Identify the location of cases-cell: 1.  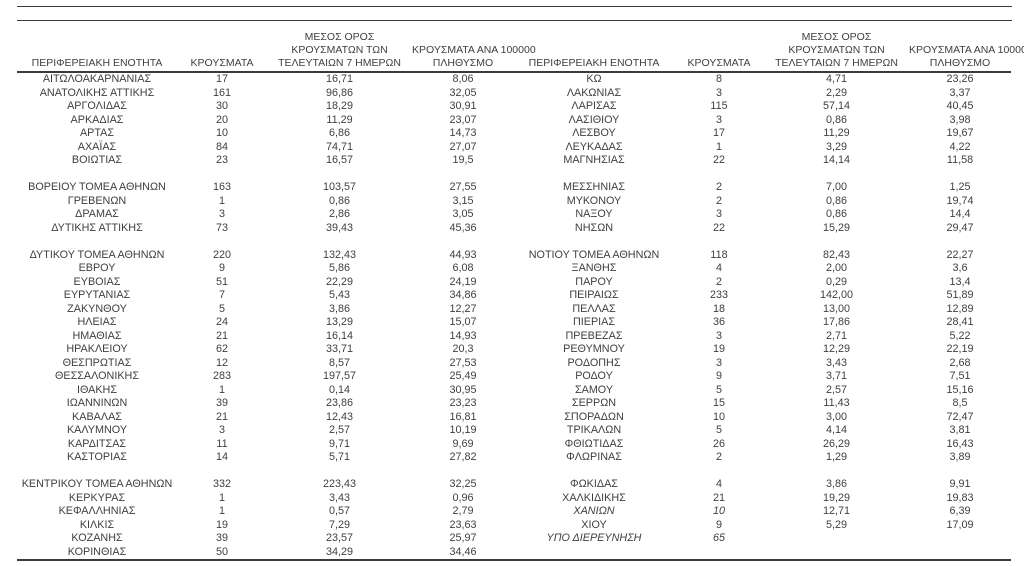
(221, 200).